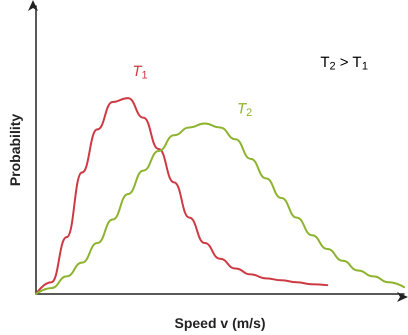  What do you see at coordinates (15, 150) in the screenshot?
I see `y-axis-title: Probability` at bounding box center [15, 150].